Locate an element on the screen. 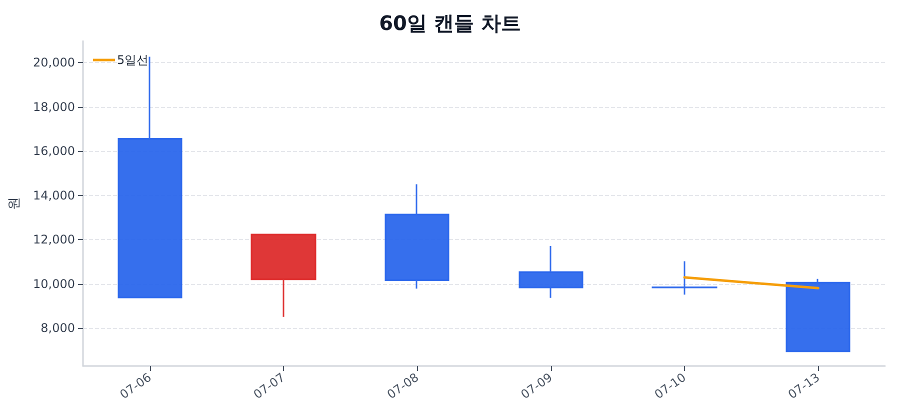 The height and width of the screenshot is (420, 900). legend-label: 5일선 is located at coordinates (133, 60).